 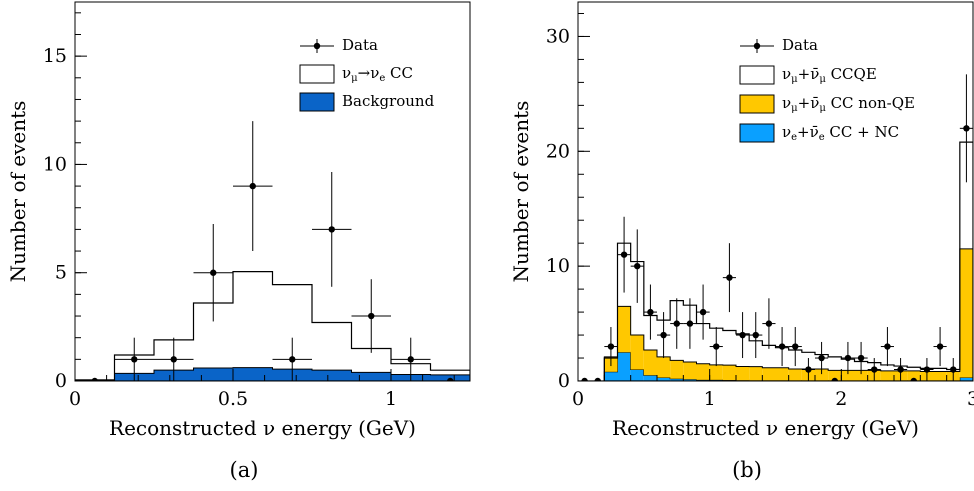 What do you see at coordinates (272, 326) in the screenshot?
I see `series-1-step` at bounding box center [272, 326].